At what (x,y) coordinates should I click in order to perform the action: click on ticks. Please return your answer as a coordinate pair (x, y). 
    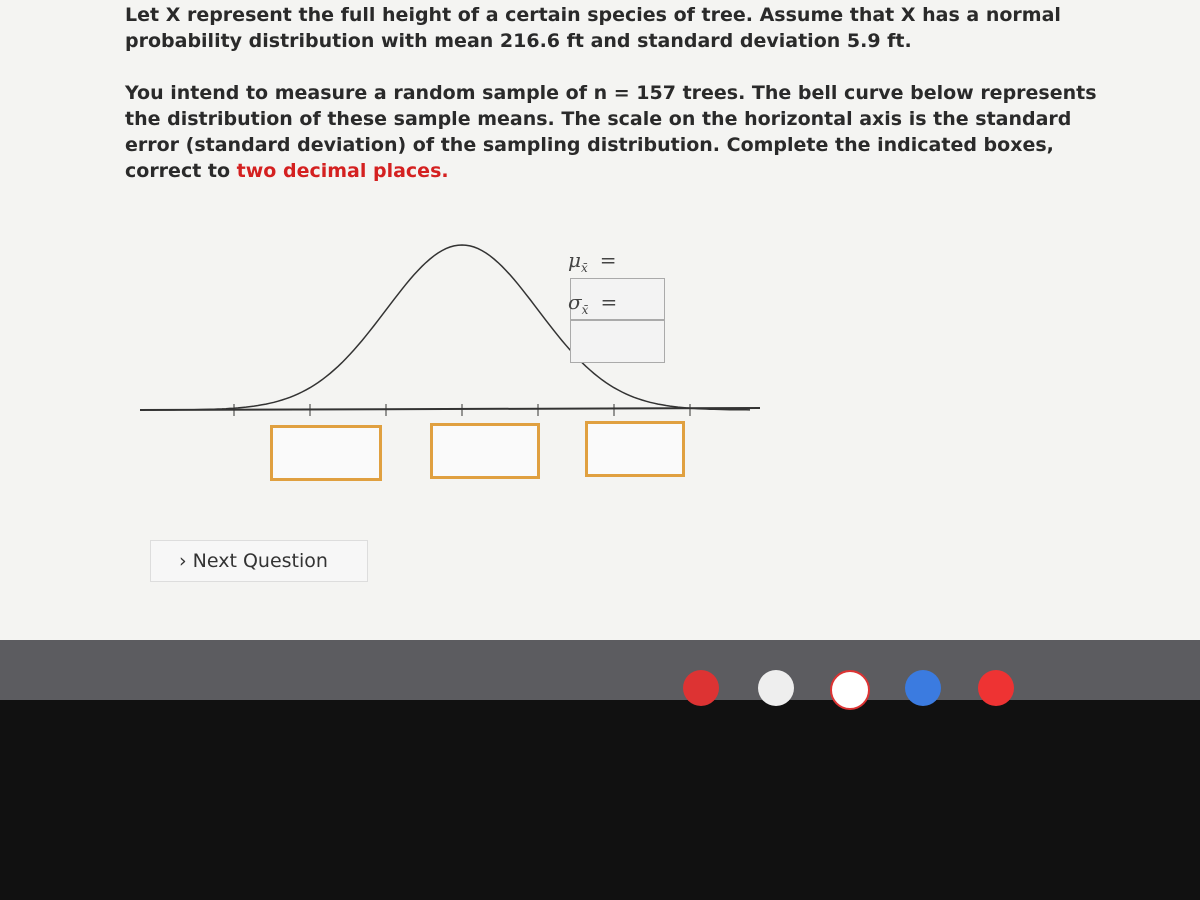
    Looking at the image, I should click on (462, 410).